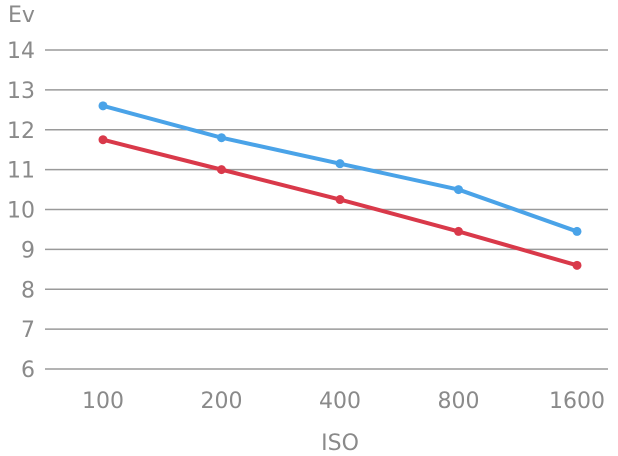 Image resolution: width=618 pixels, height=456 pixels. I want to click on y-tick-label: 8, so click(28, 290).